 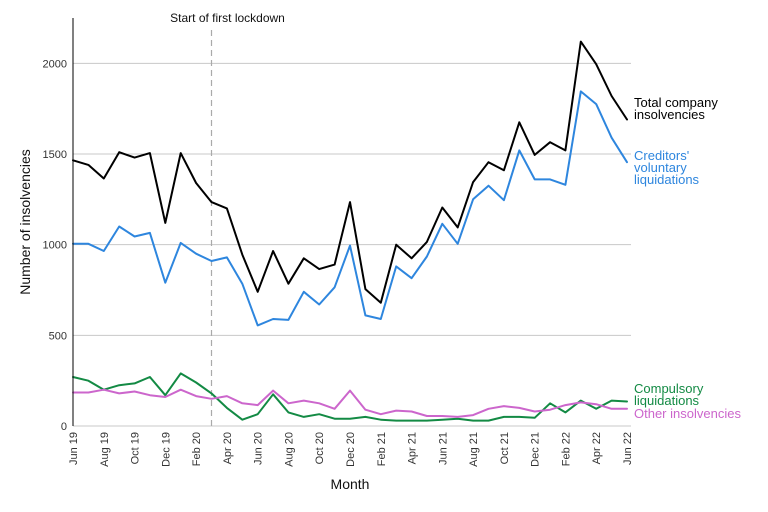 What do you see at coordinates (350, 403) in the screenshot?
I see `series-line-other-insolvencies` at bounding box center [350, 403].